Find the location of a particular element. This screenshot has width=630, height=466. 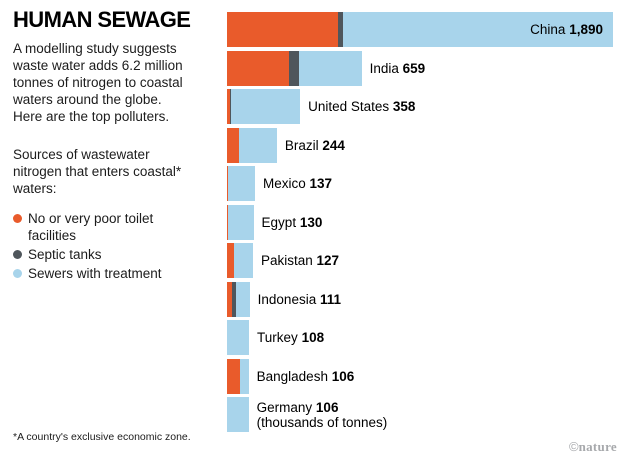

bar-label-brazil: Brazil 244 is located at coordinates (314, 145).